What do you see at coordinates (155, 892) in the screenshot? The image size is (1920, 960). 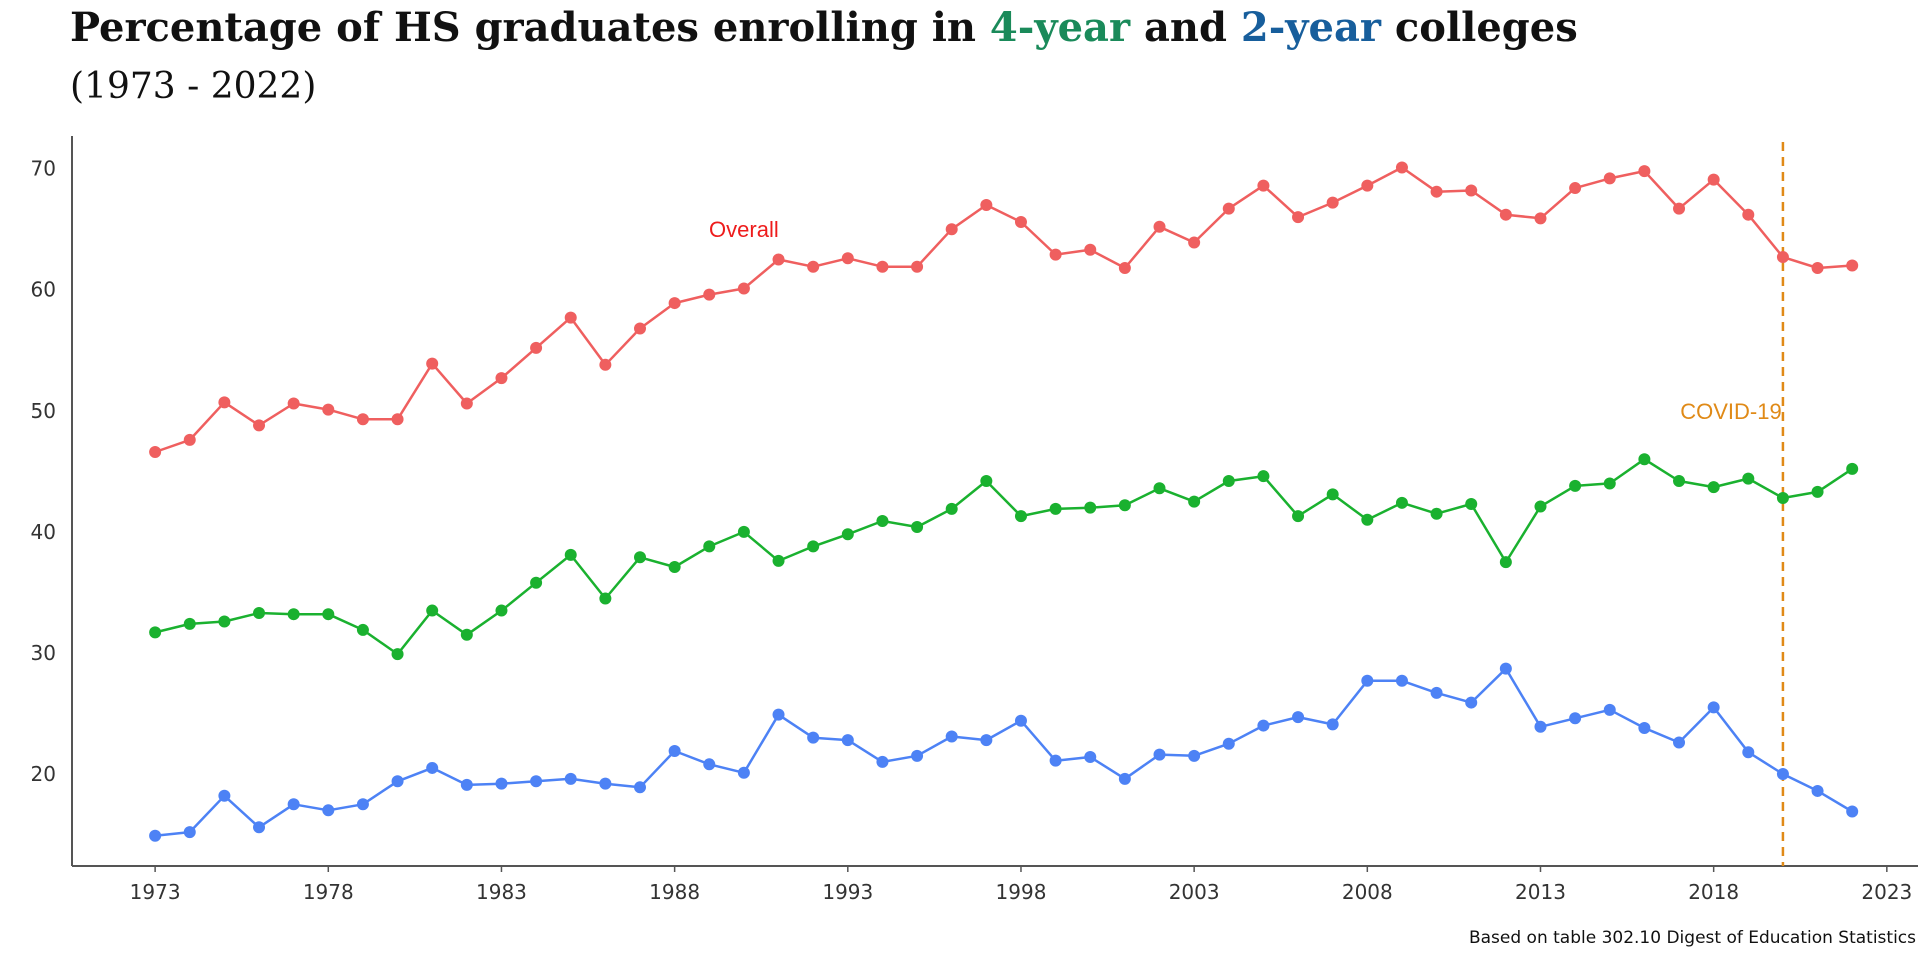 I see `x-tick-label: 1973` at bounding box center [155, 892].